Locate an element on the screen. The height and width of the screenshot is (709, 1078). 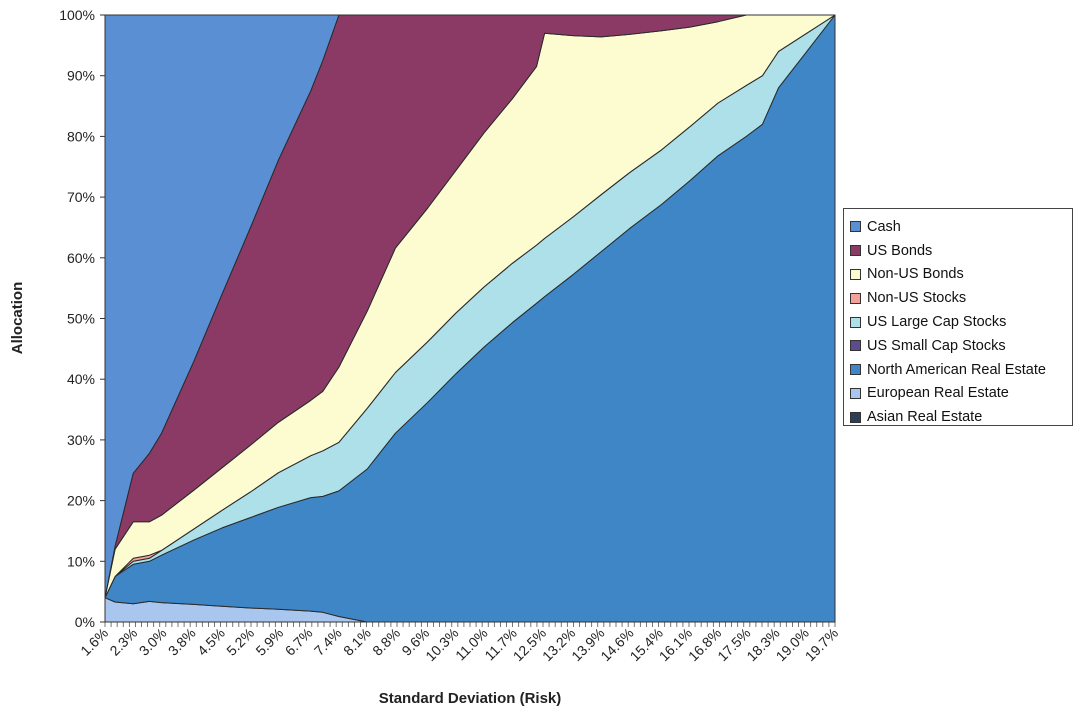
legend-item: European Real Estate is located at coordinates (961, 394).